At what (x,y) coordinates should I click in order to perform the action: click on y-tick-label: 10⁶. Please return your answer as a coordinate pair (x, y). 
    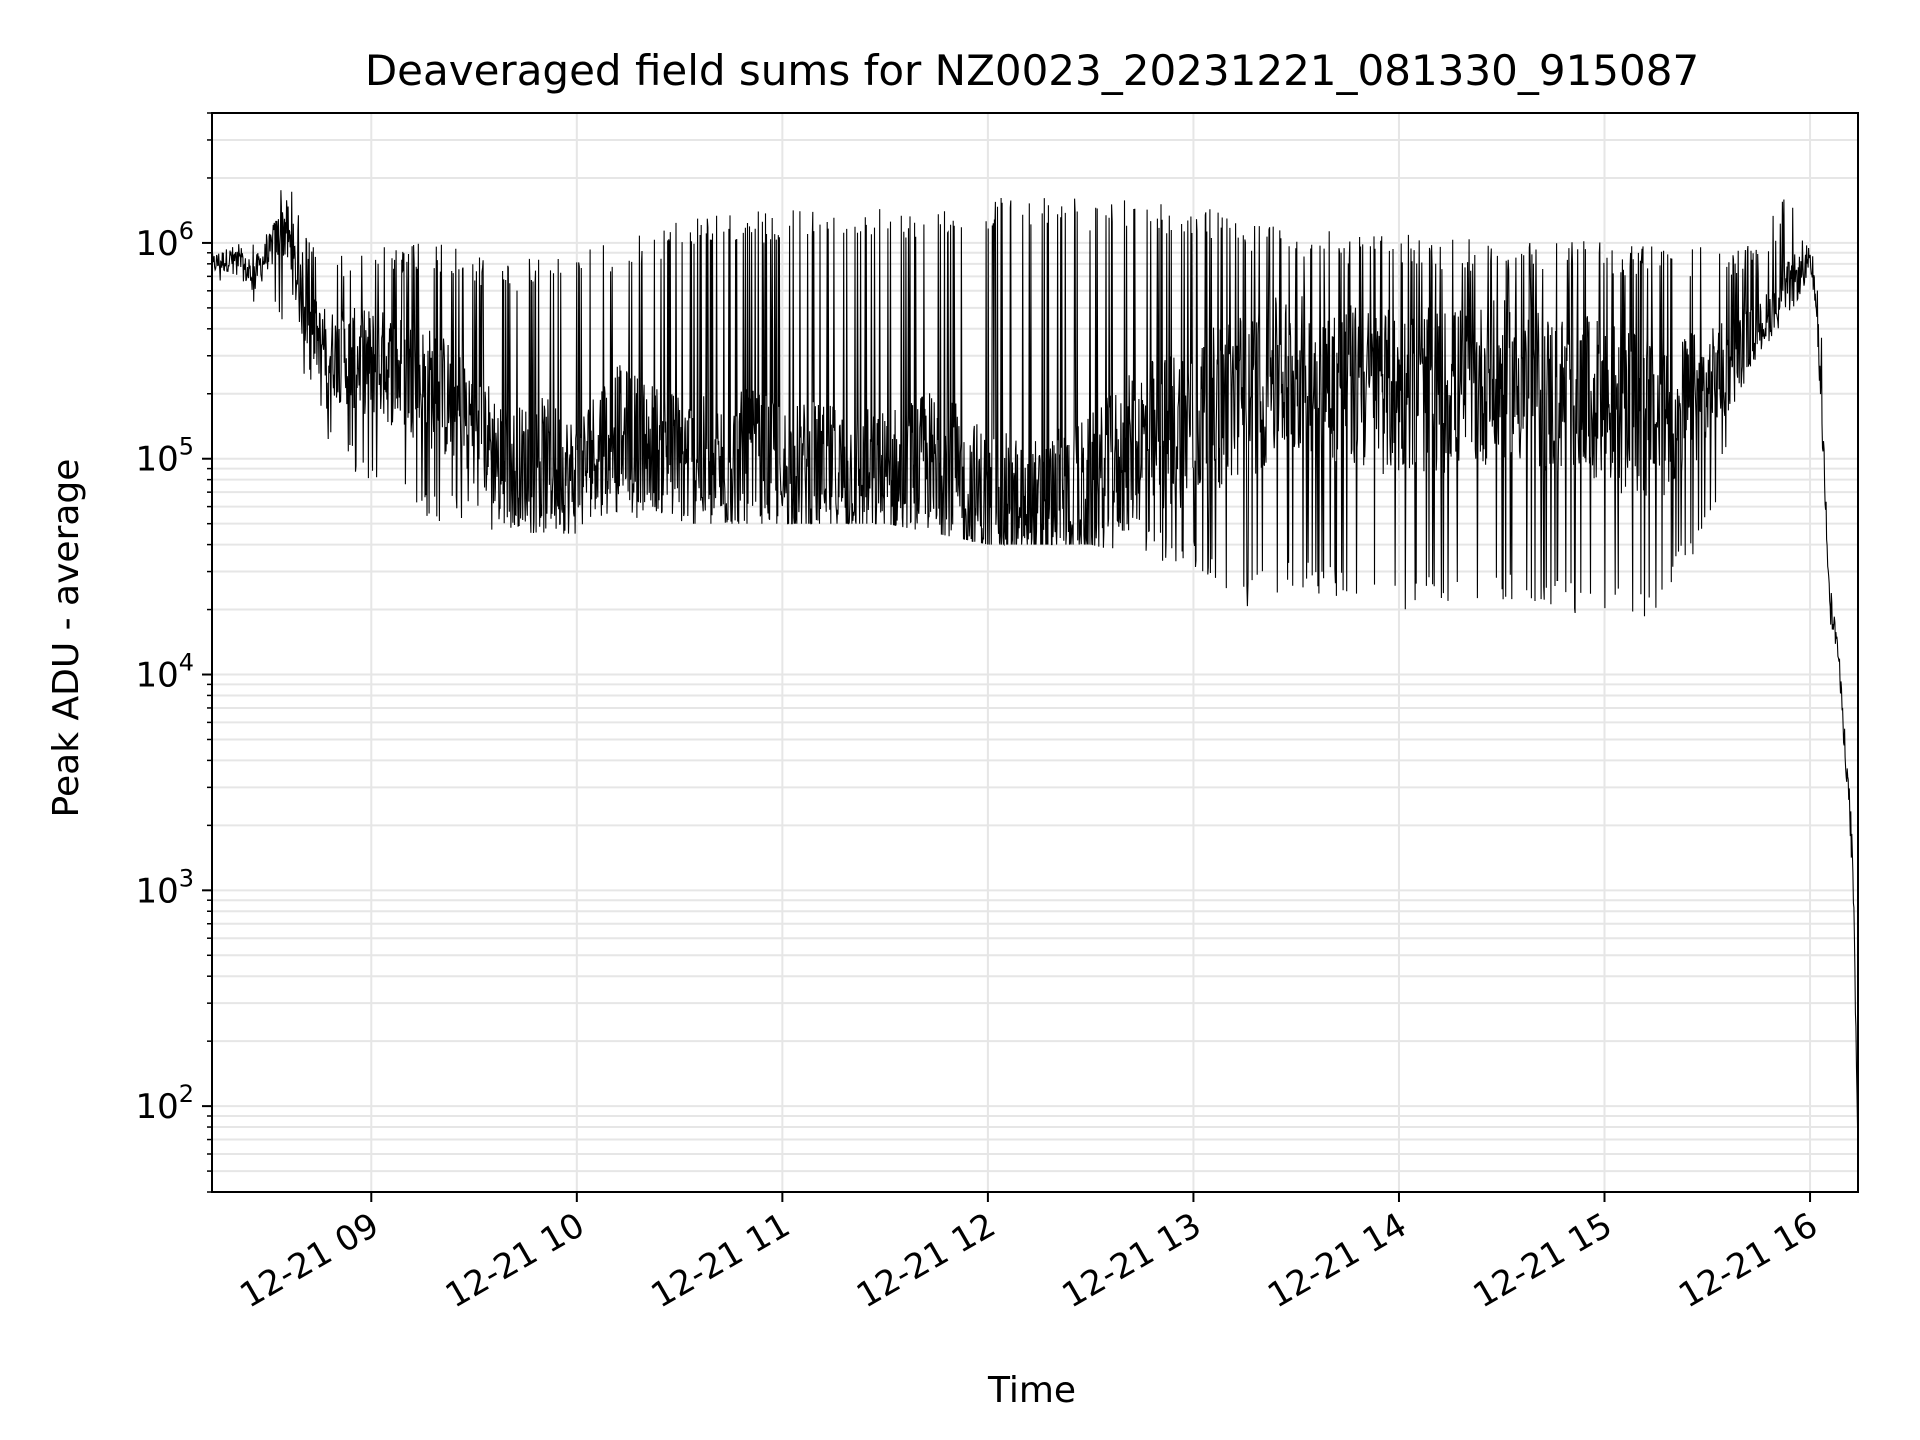
    Looking at the image, I should click on (164, 240).